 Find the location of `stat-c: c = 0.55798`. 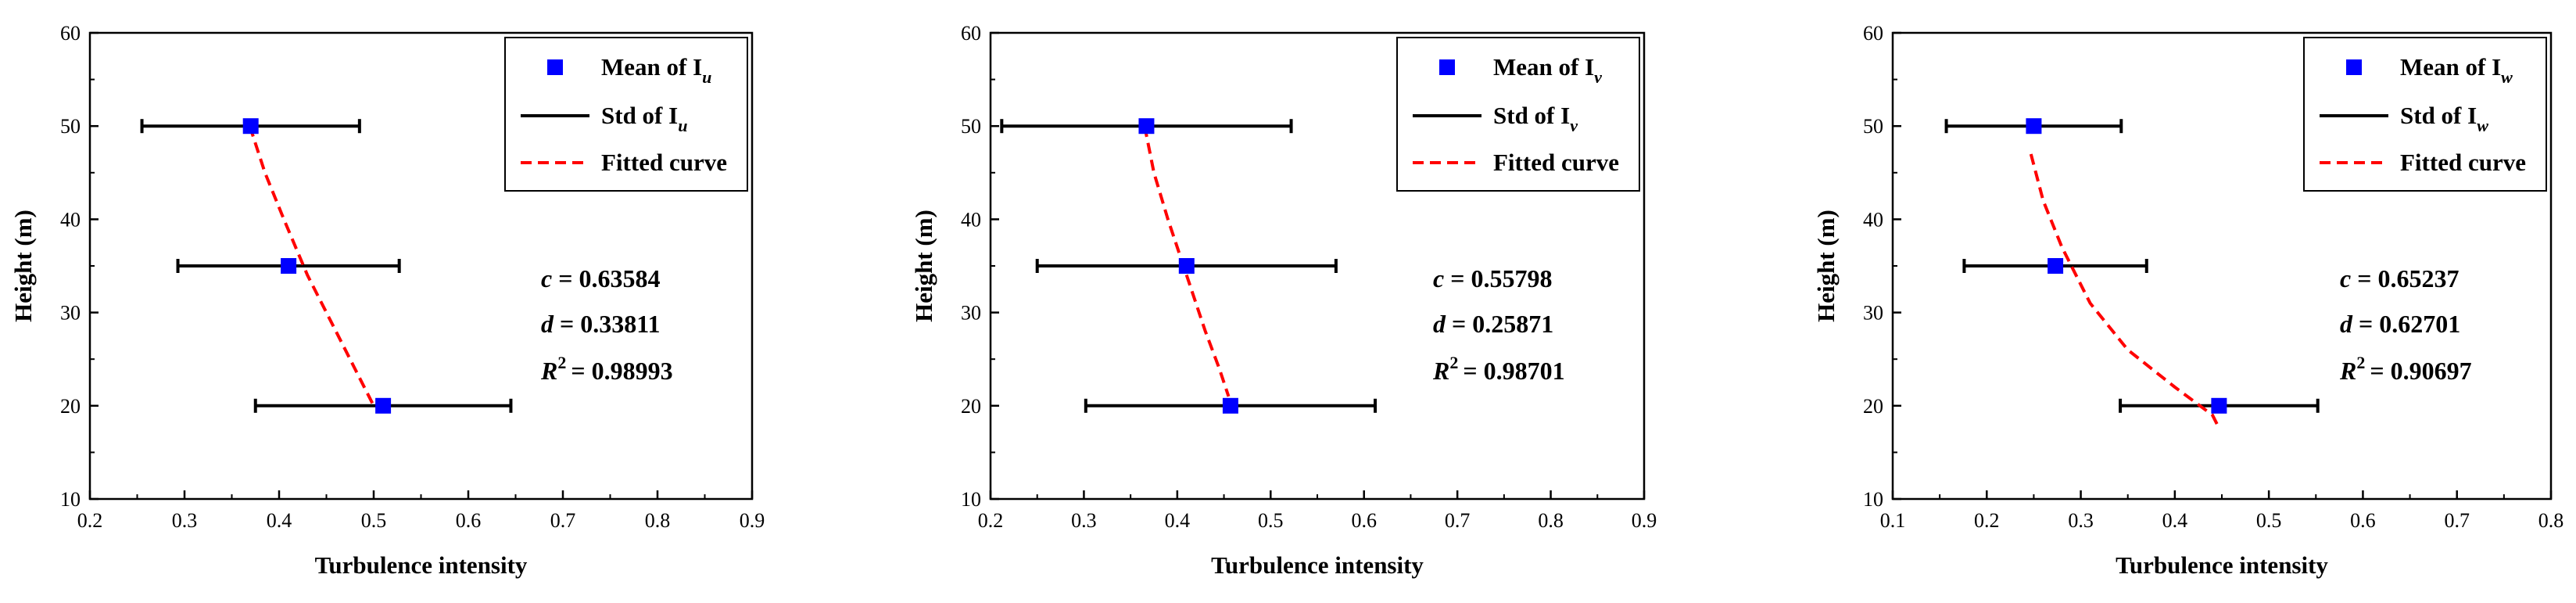

stat-c: c = 0.55798 is located at coordinates (1492, 278).